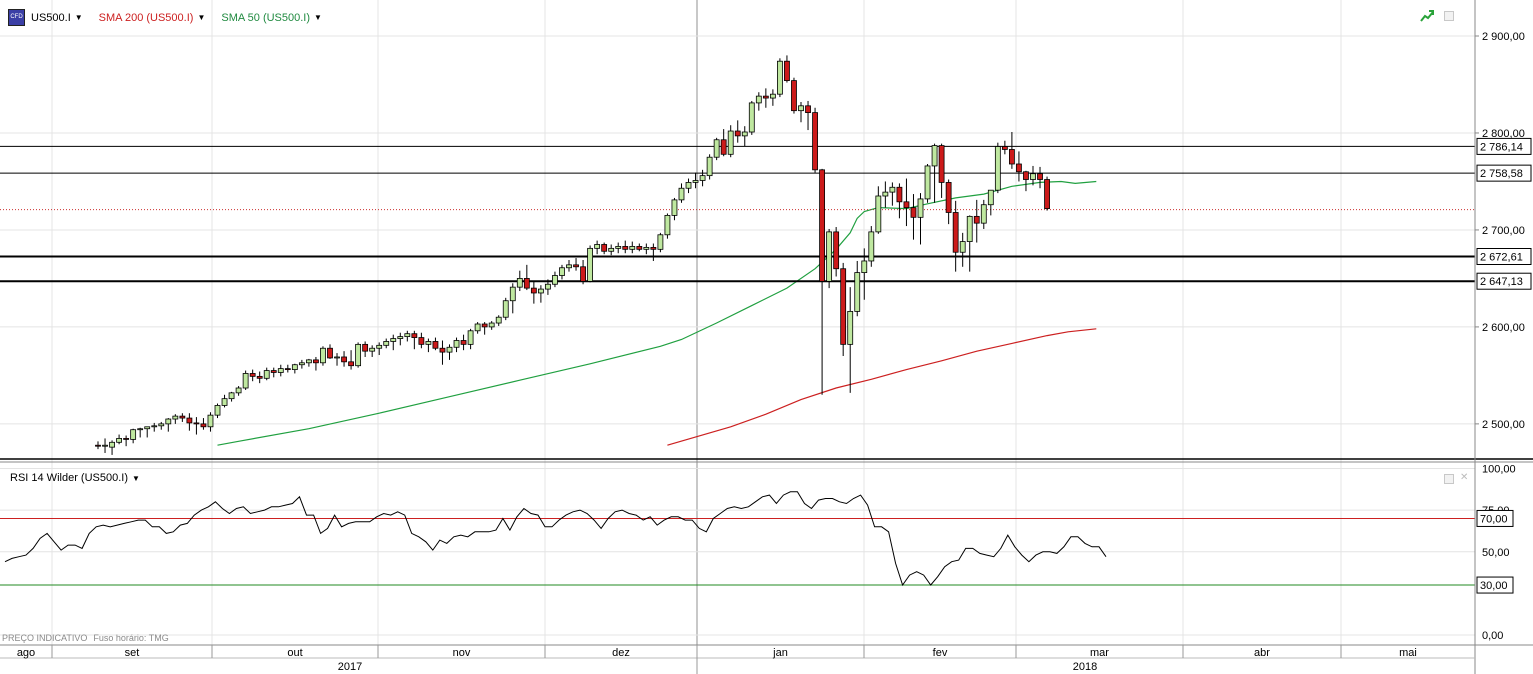 Image resolution: width=1533 pixels, height=674 pixels. I want to click on month-label: mar, so click(1099, 653).